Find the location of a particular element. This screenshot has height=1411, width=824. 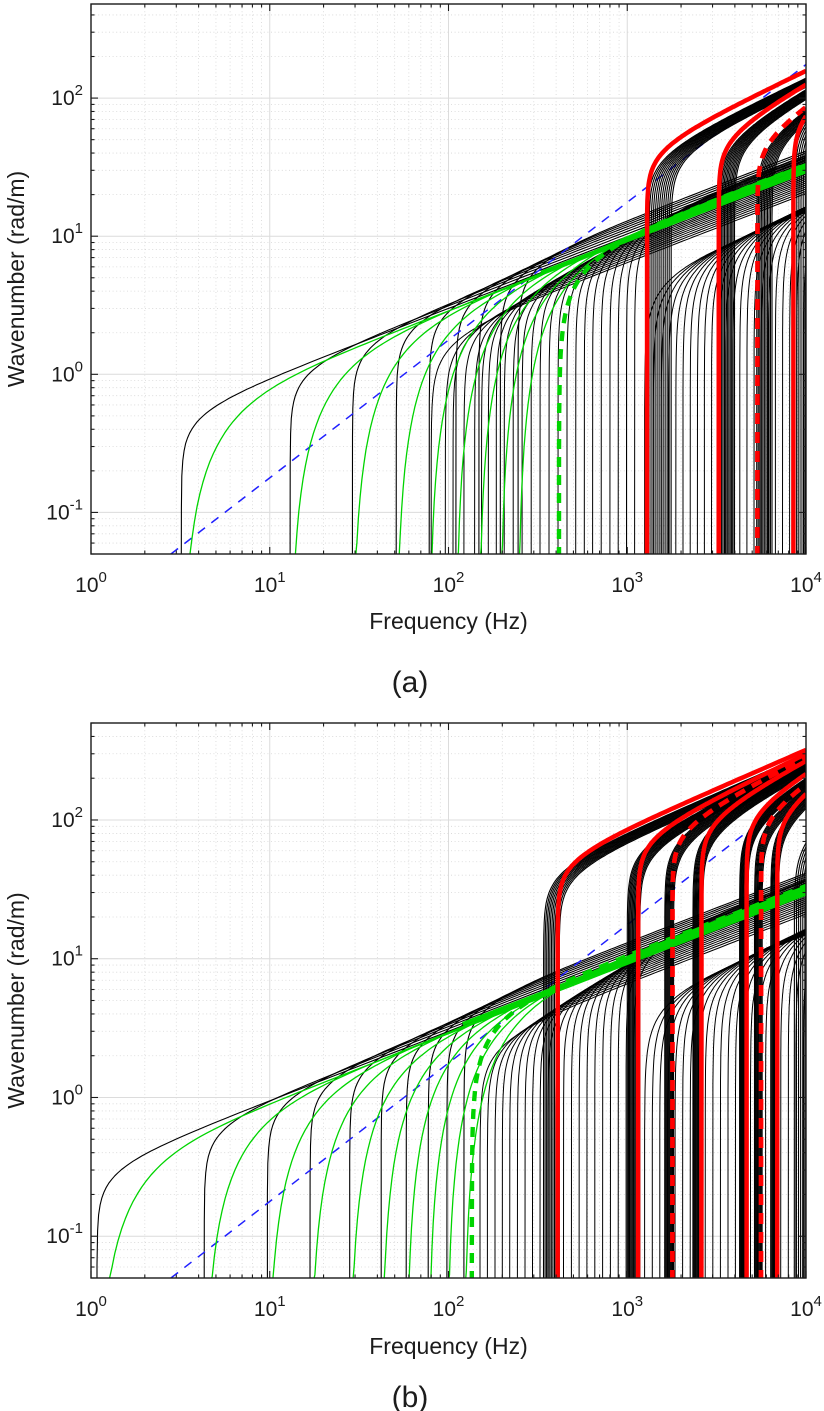

panel-a-fan-modes-black is located at coordinates (618, 354).